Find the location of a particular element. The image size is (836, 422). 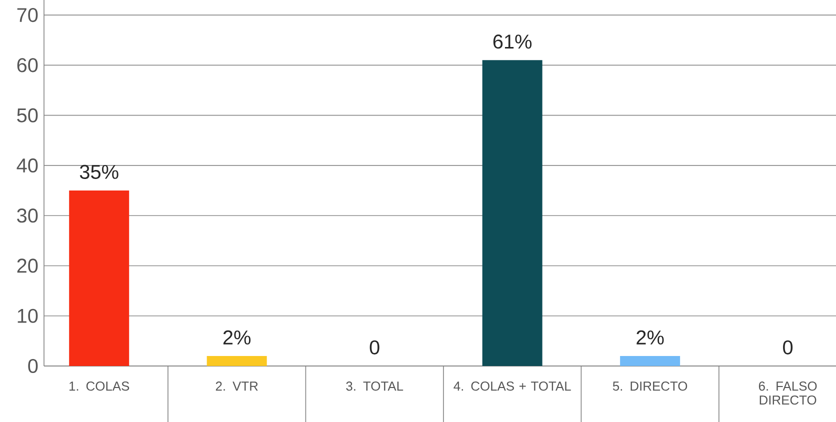

x-tick-label: 4. COLAS + TOTAL is located at coordinates (512, 386).